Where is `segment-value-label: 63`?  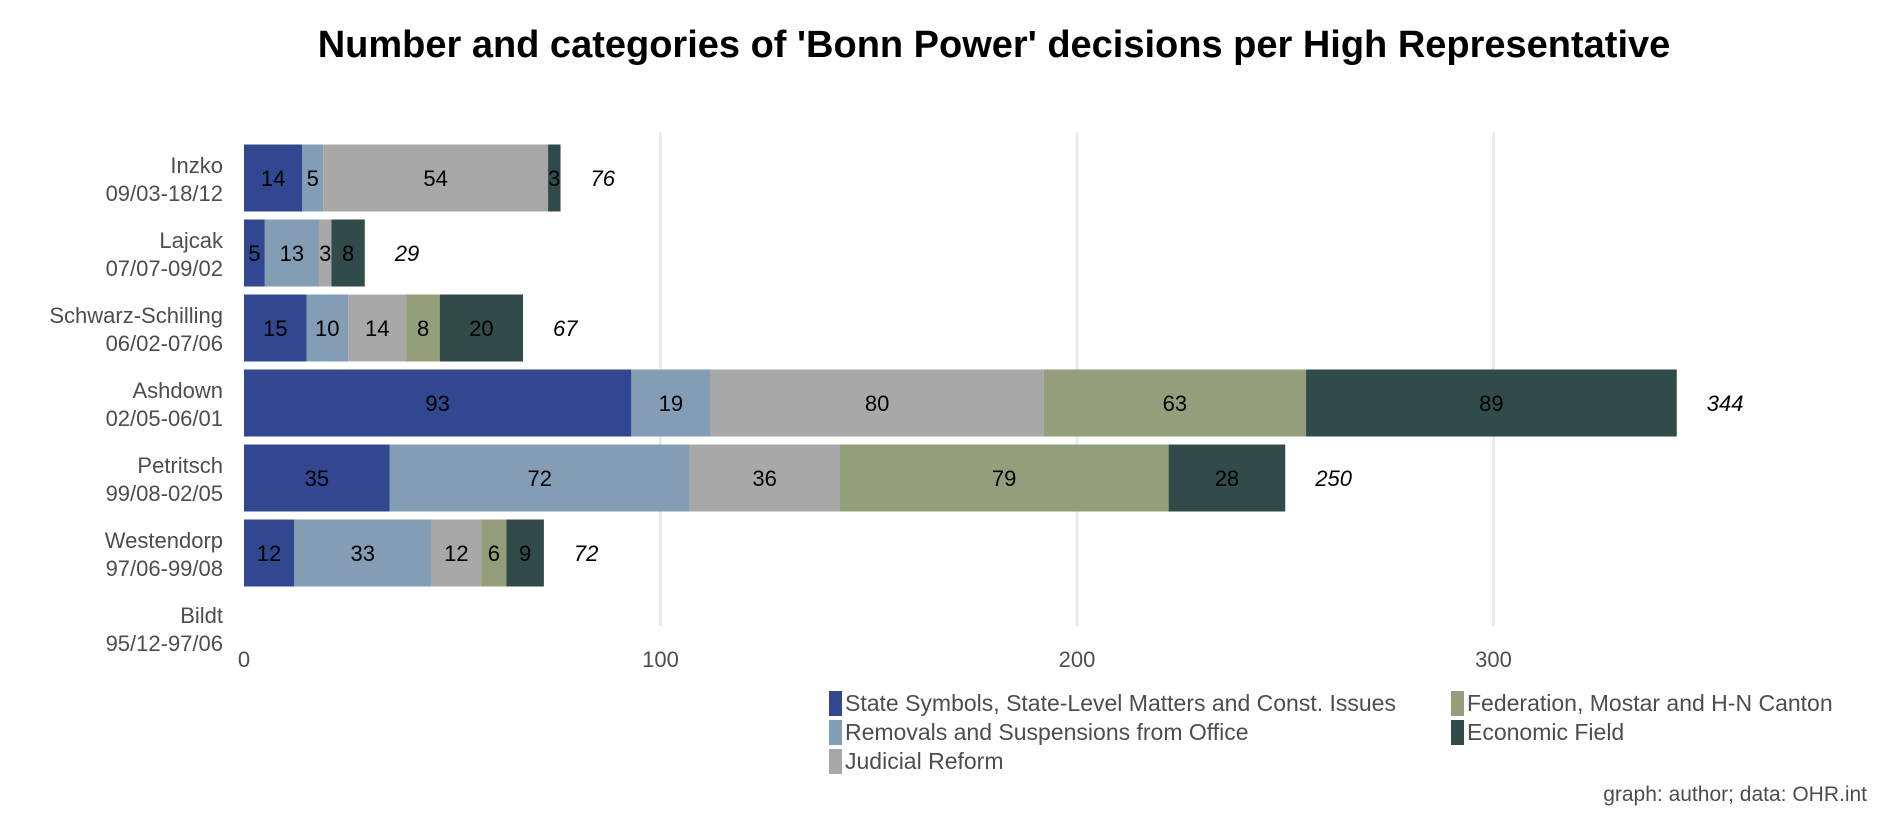 segment-value-label: 63 is located at coordinates (1175, 403).